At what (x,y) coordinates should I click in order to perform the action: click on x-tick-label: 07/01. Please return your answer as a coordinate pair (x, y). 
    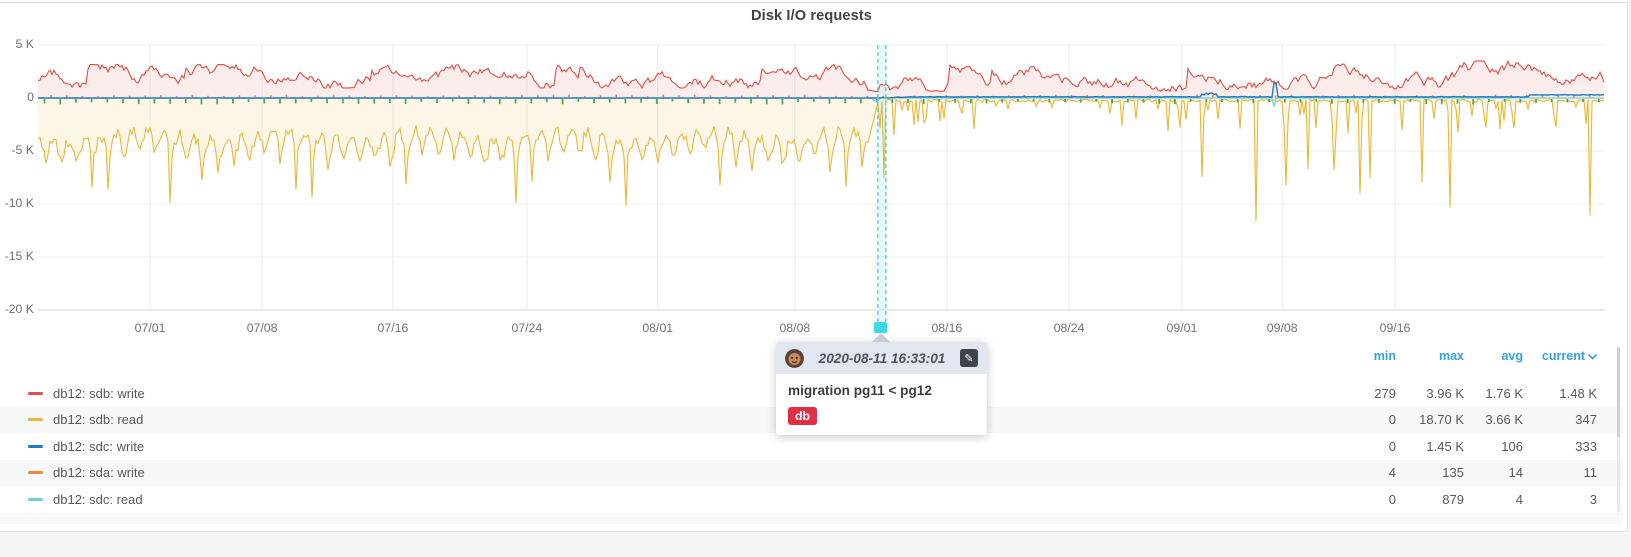
    Looking at the image, I should click on (150, 328).